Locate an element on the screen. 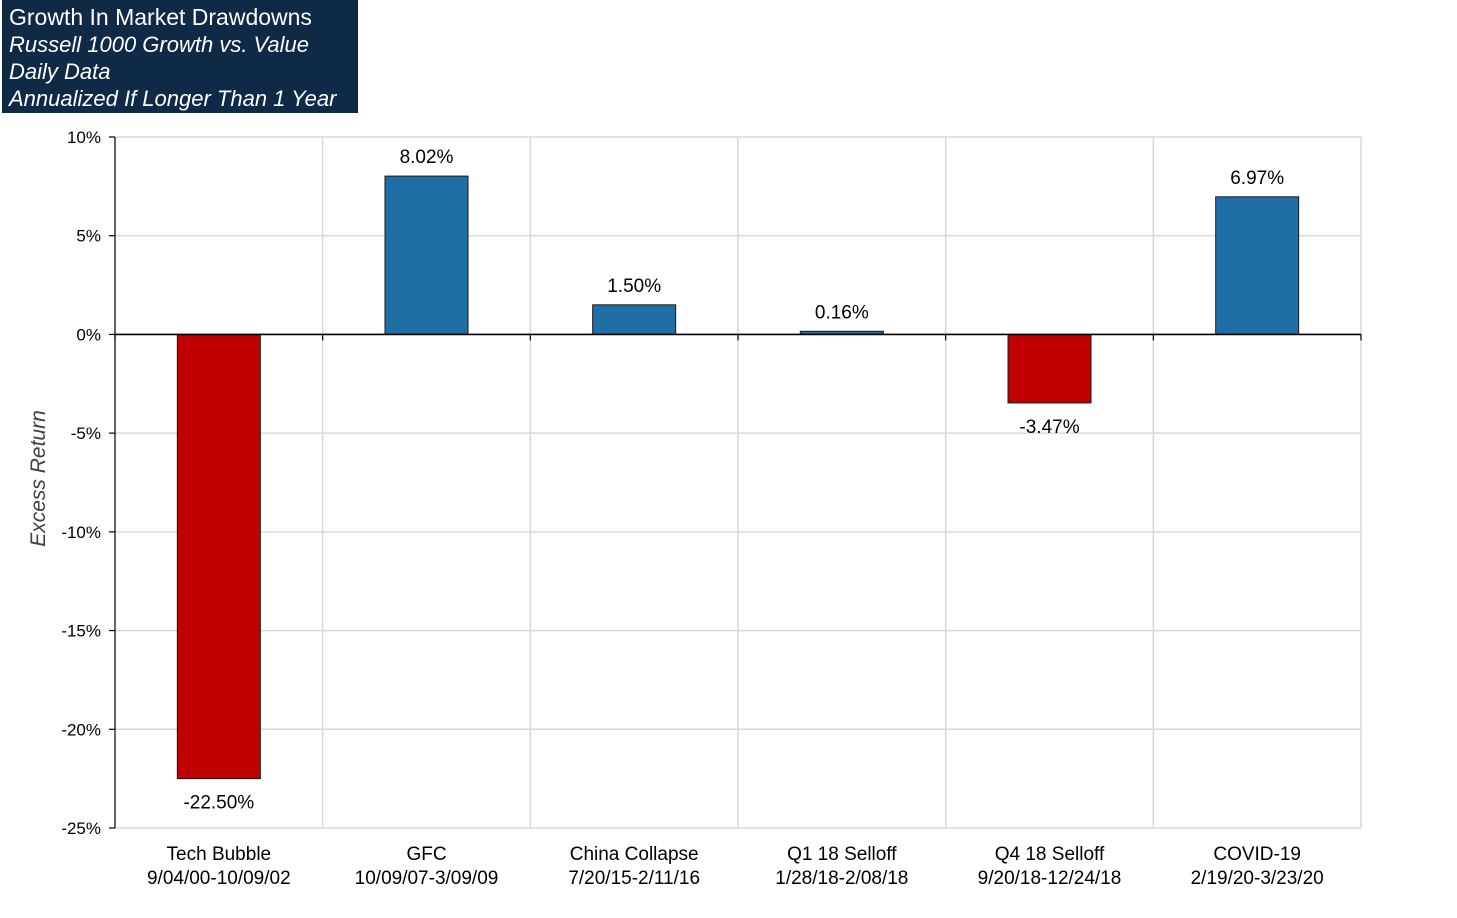 Image resolution: width=1457 pixels, height=918 pixels. x-category-dates: 7/20/15-2/11/16 is located at coordinates (634, 878).